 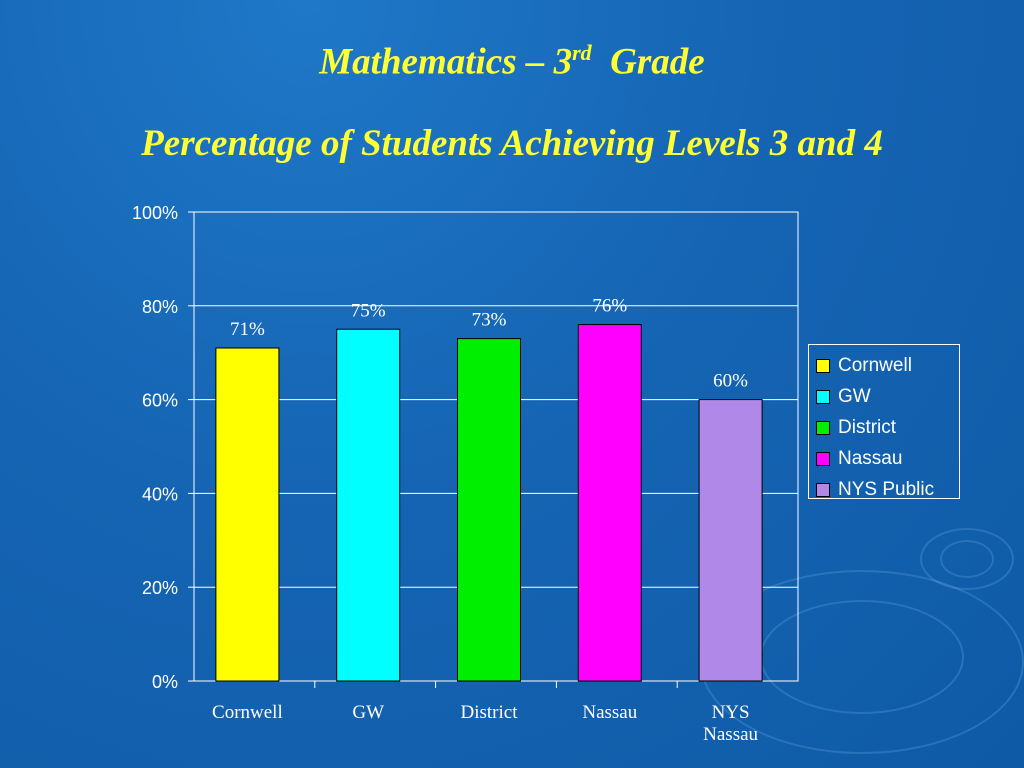 What do you see at coordinates (582, 52) in the screenshot?
I see `title-superscript: rd` at bounding box center [582, 52].